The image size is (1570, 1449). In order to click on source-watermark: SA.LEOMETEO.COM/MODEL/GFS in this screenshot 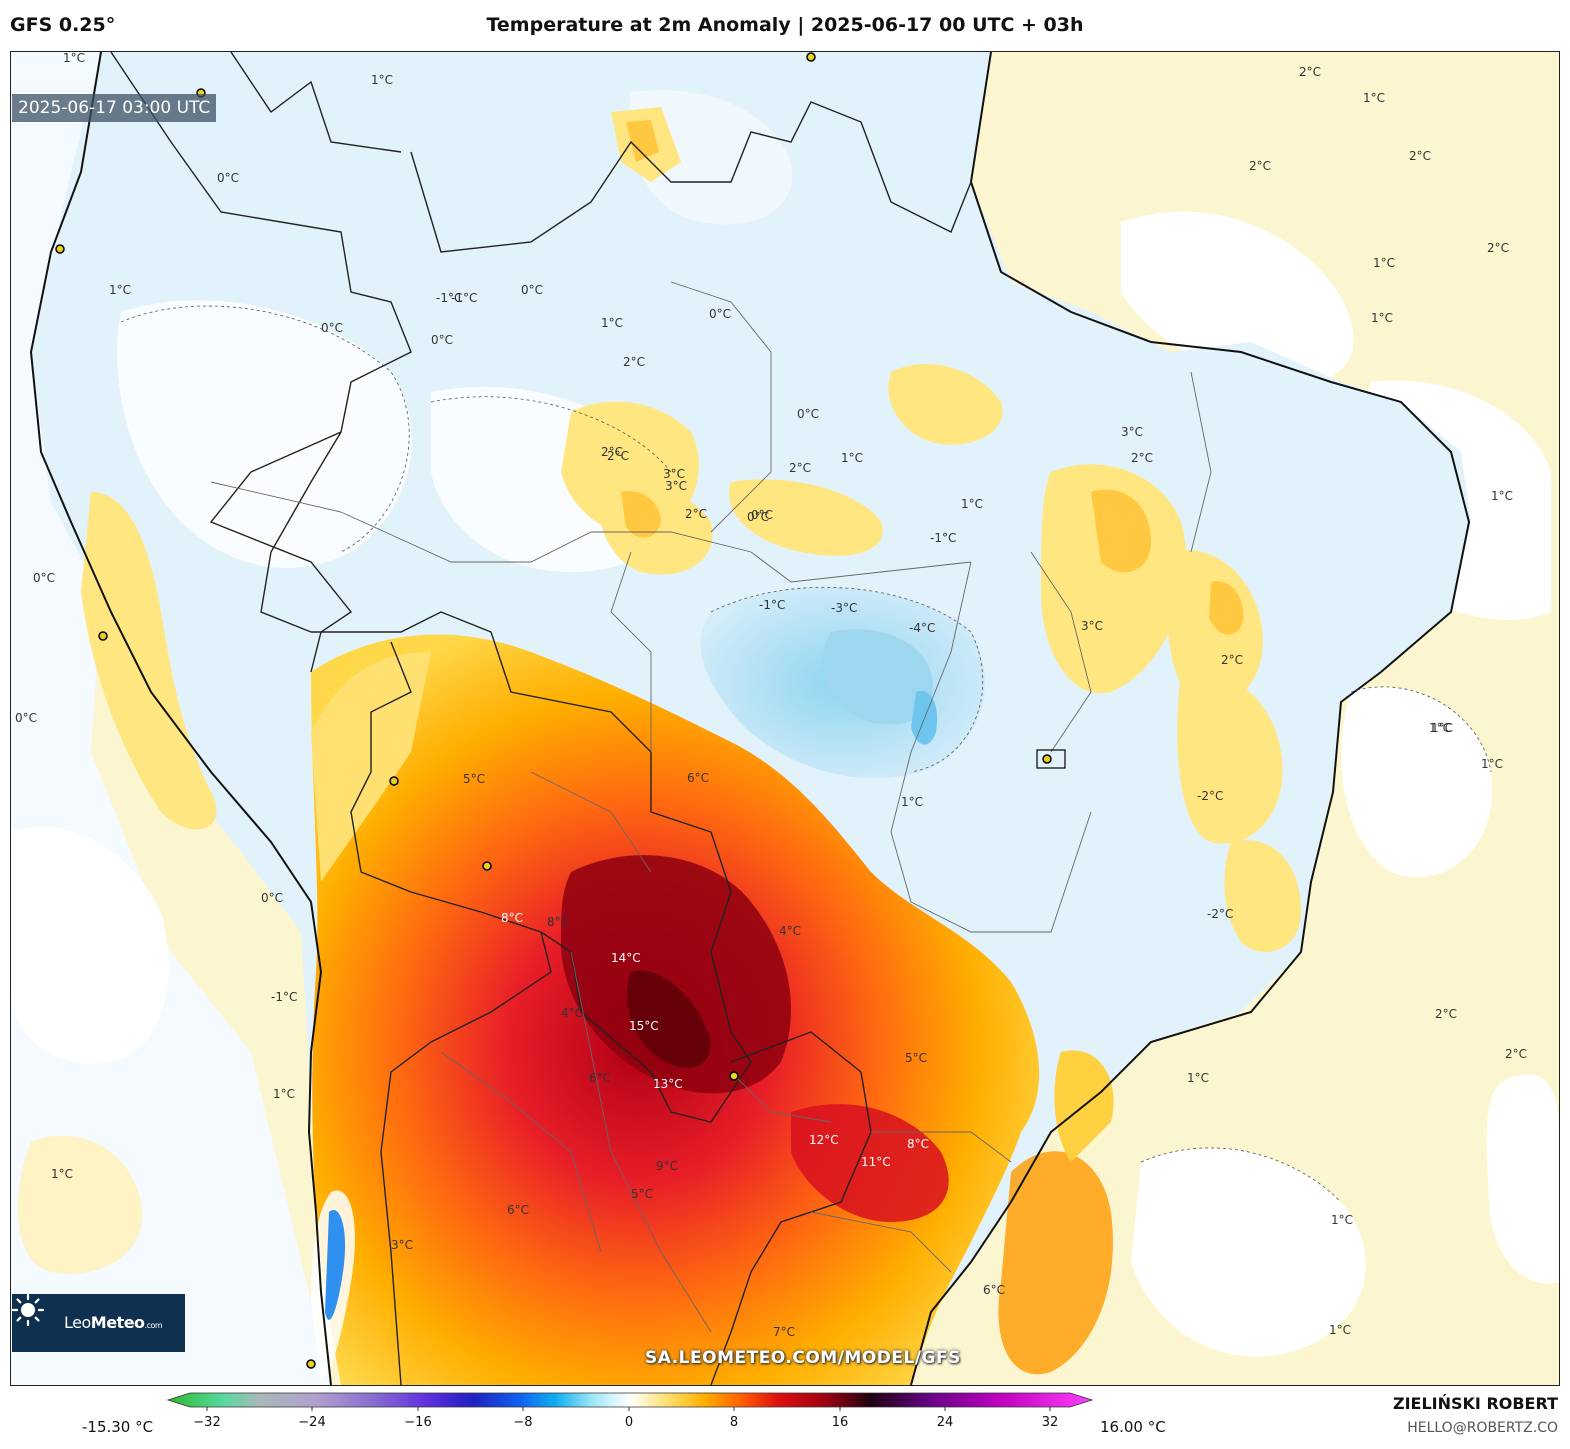, I will do `click(803, 1358)`.